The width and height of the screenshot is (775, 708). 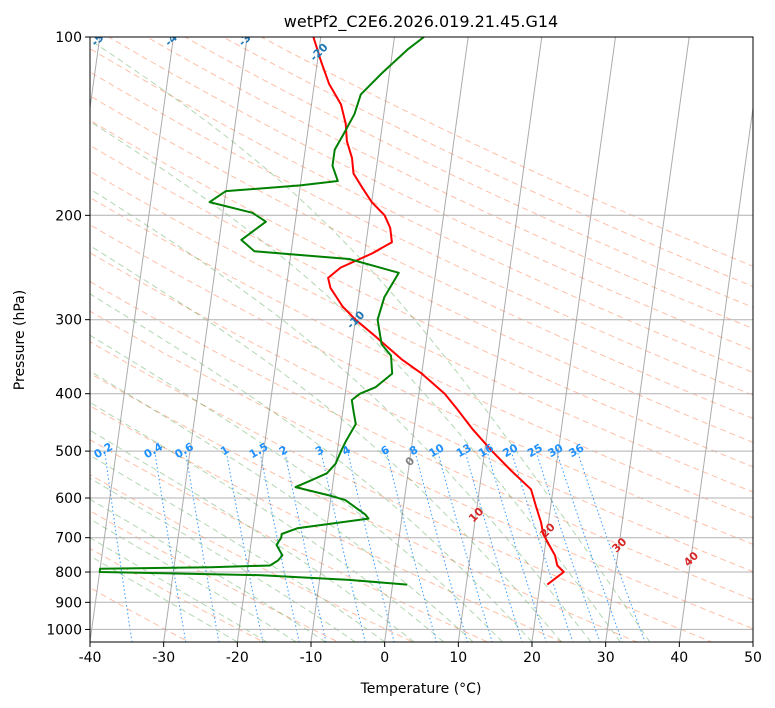 I want to click on y-tick-label: 800, so click(x=68, y=573).